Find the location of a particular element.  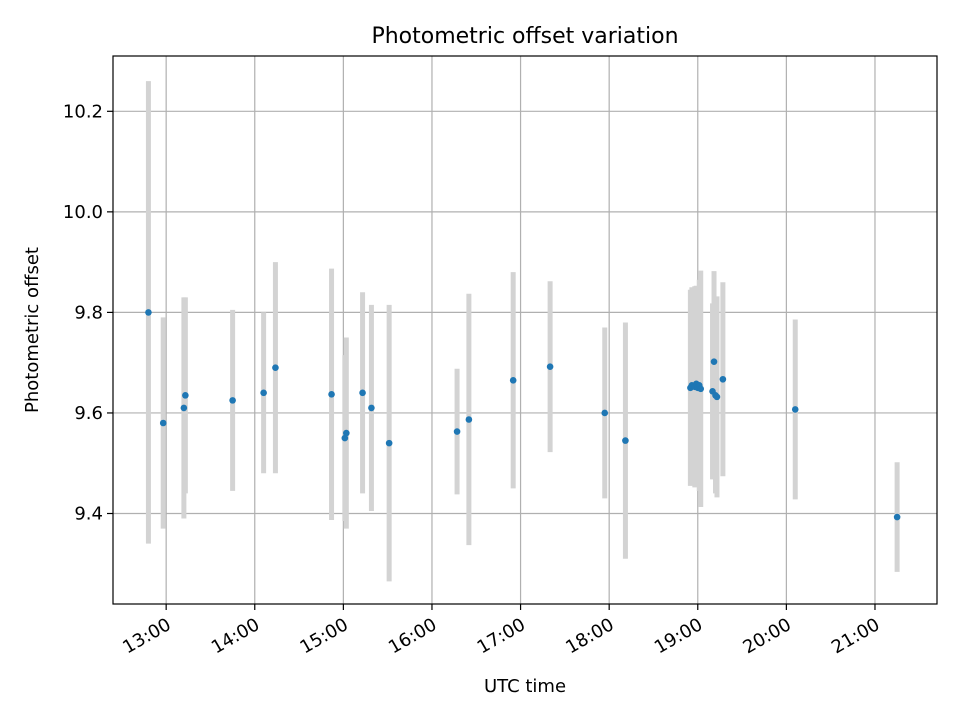

y-tick-label: 10.2 is located at coordinates (83, 111).